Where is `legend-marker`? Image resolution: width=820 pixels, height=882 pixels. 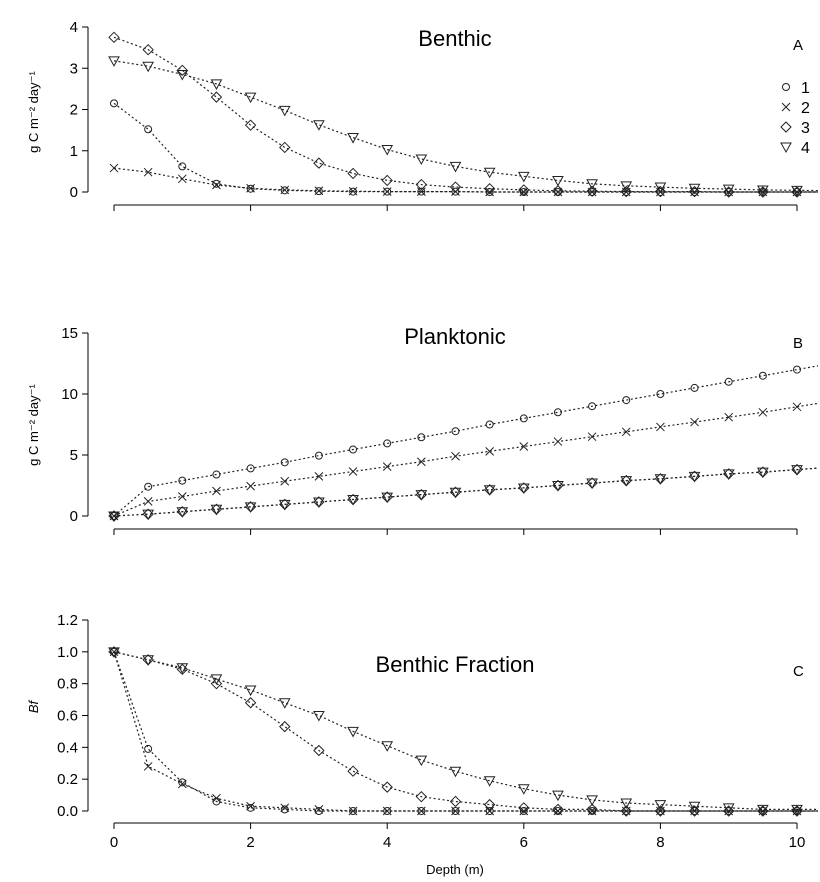 legend-marker is located at coordinates (786, 107).